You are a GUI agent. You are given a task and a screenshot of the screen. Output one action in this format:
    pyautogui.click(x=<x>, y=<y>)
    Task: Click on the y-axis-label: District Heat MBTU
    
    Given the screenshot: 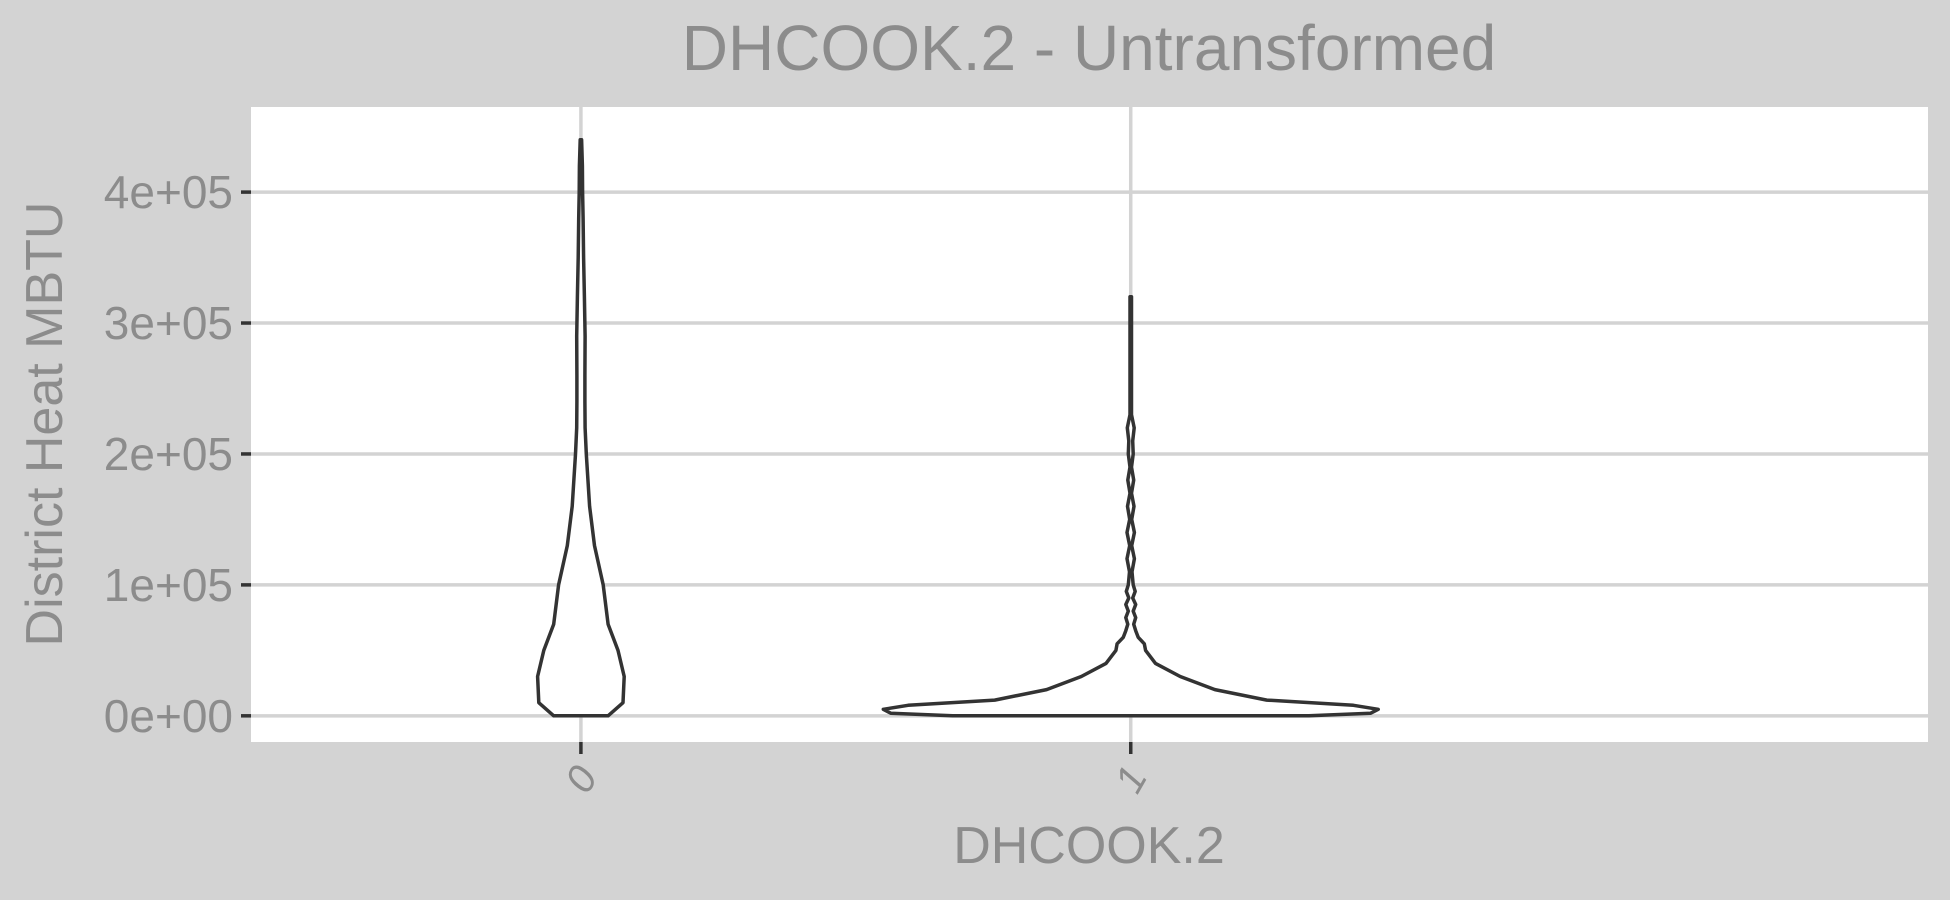 What is the action you would take?
    pyautogui.click(x=45, y=424)
    